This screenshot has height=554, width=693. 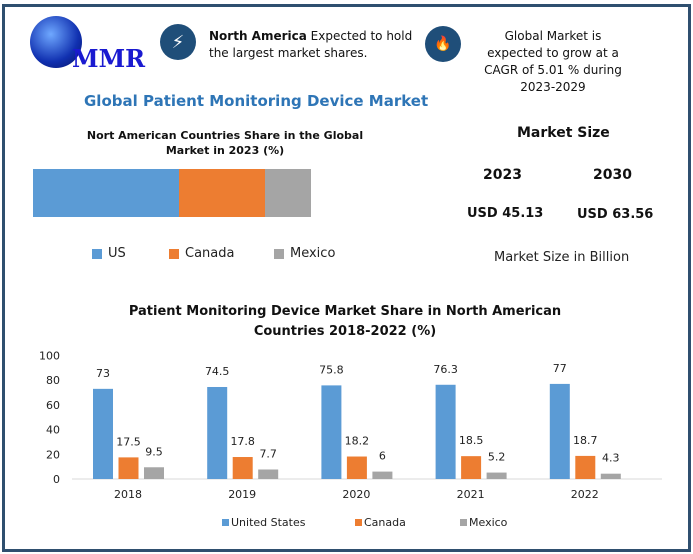 I want to click on bar-mexico-2021, so click(x=496, y=475).